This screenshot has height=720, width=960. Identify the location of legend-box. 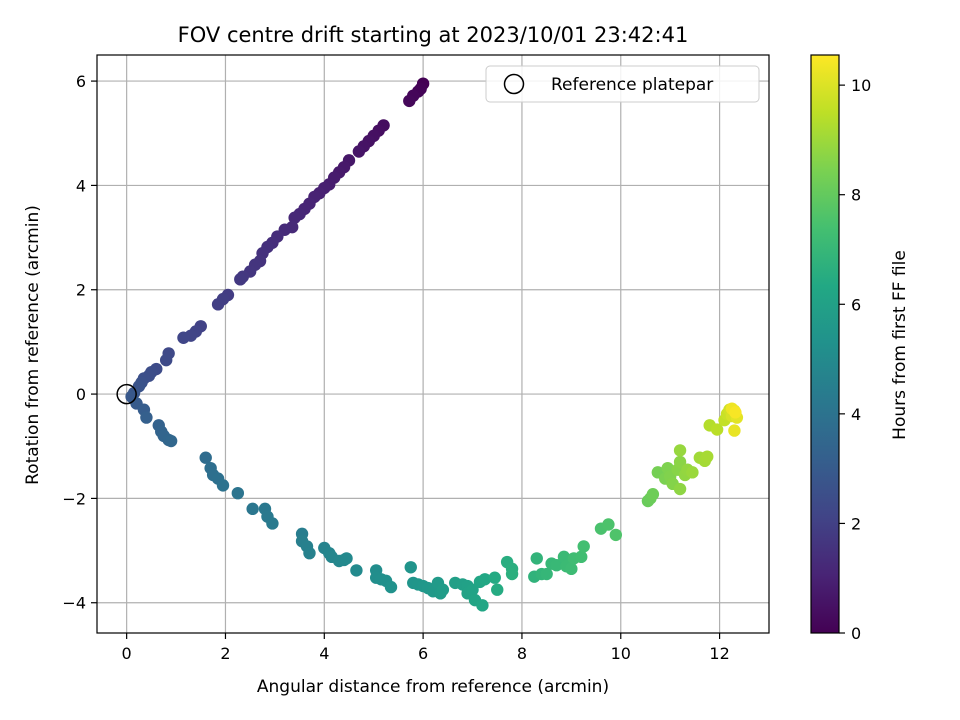
(622, 84).